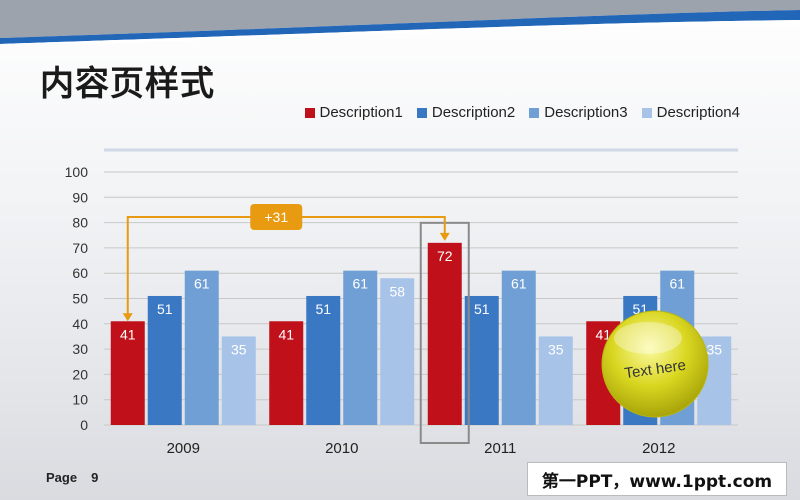 The height and width of the screenshot is (500, 800). I want to click on delta-label: +31, so click(276, 217).